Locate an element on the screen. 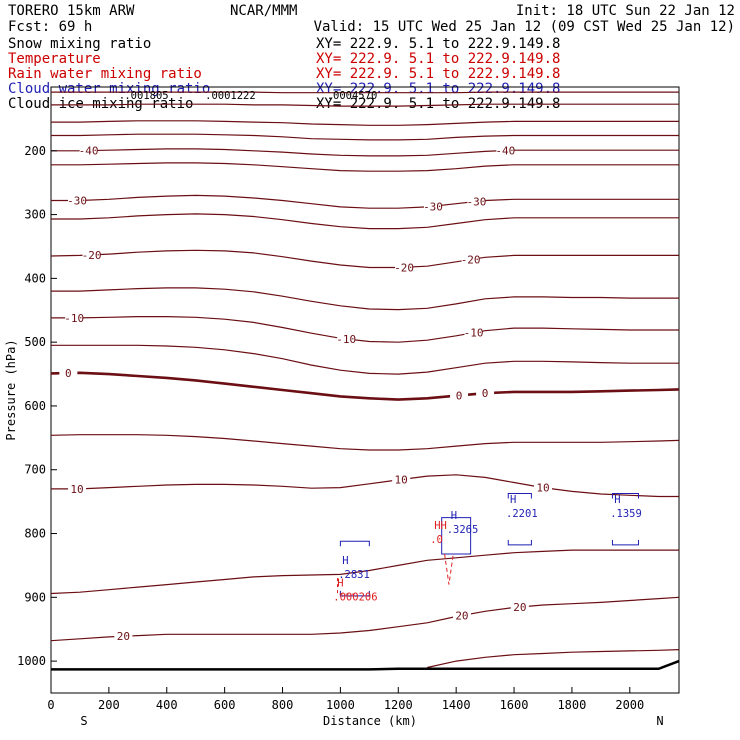 The height and width of the screenshot is (740, 740). field-name-temperature: Temperature is located at coordinates (54, 59).